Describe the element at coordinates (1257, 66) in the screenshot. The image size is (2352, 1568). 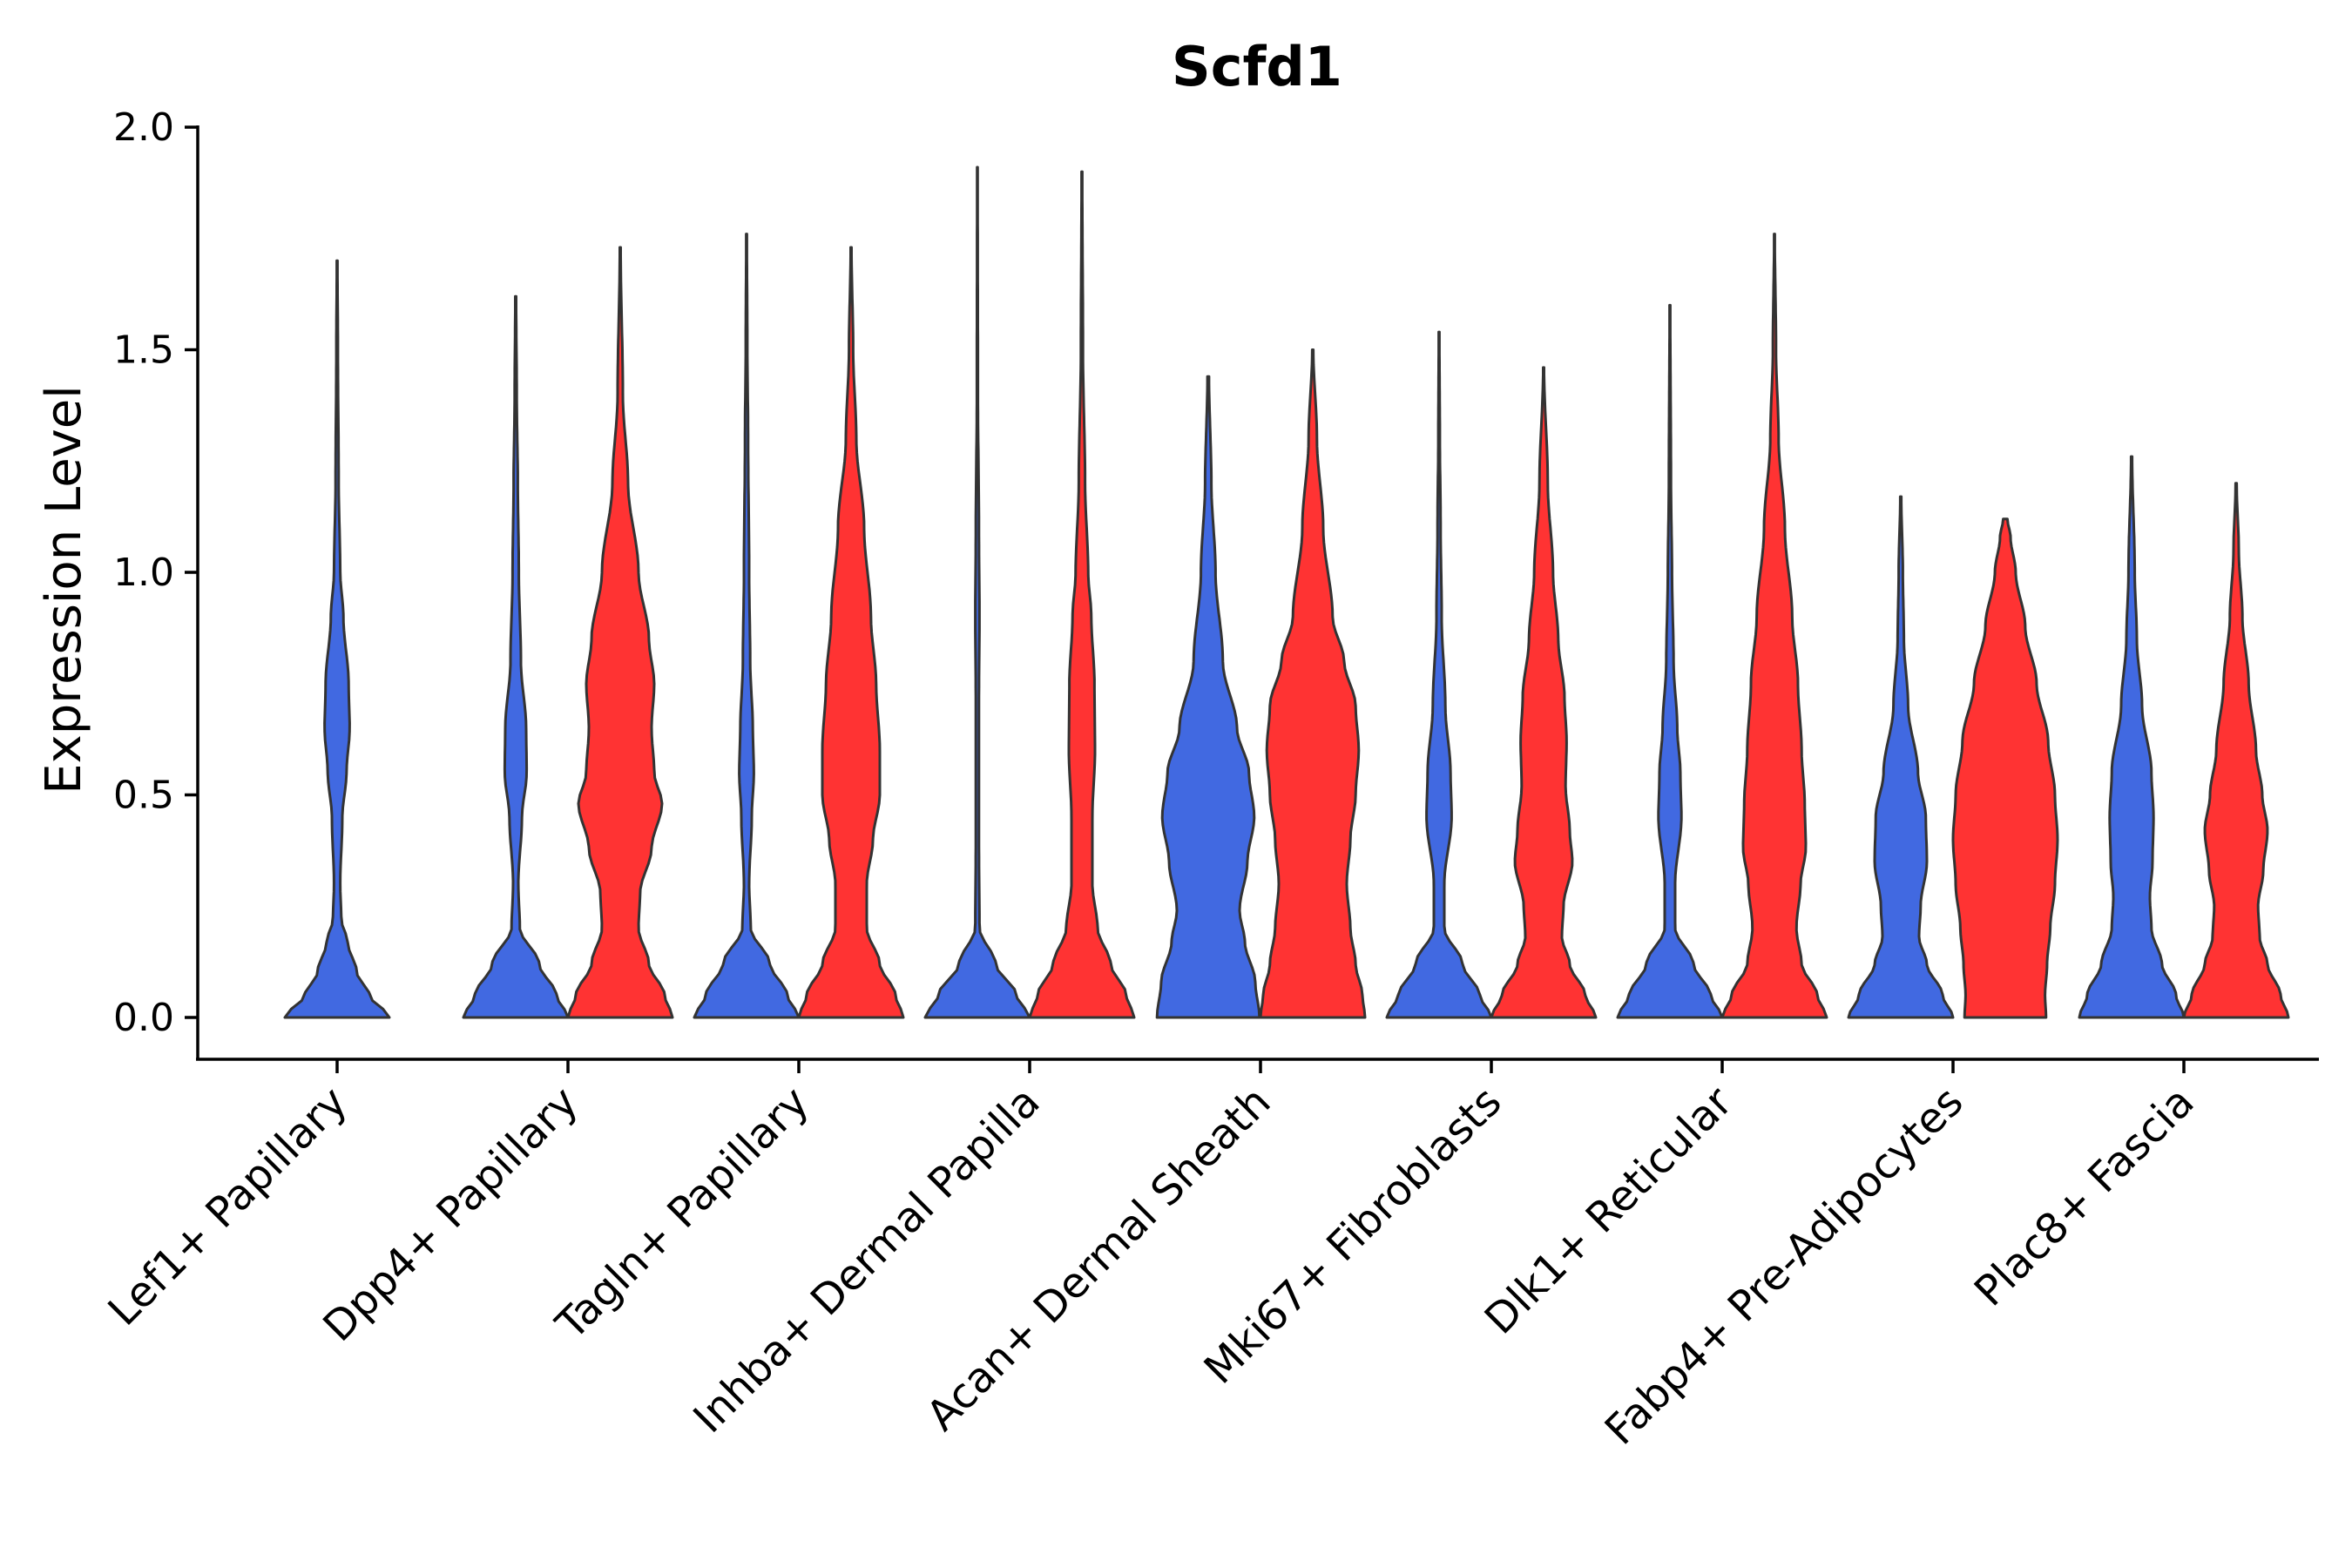
I see `chart-title: Scfd1` at that location.